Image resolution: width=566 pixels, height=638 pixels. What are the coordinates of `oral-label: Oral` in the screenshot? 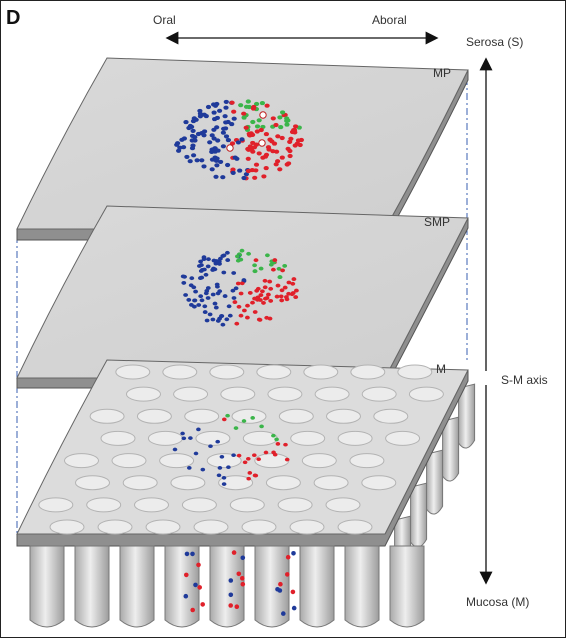 It's located at (164, 20).